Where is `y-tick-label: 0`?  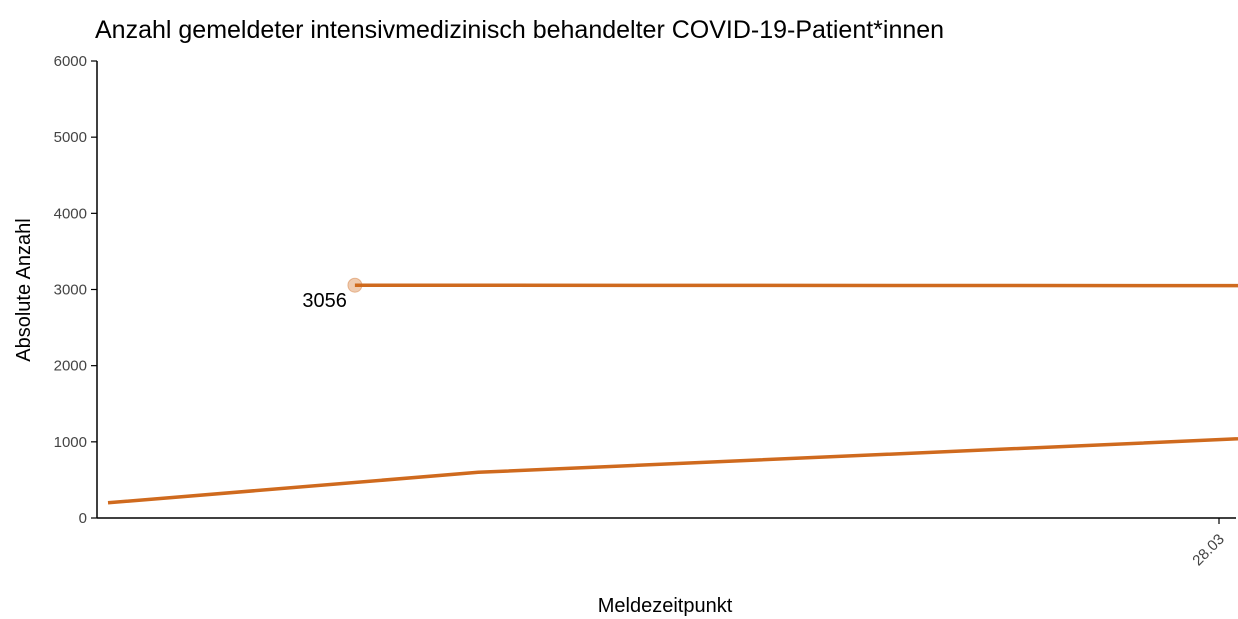 y-tick-label: 0 is located at coordinates (83, 518).